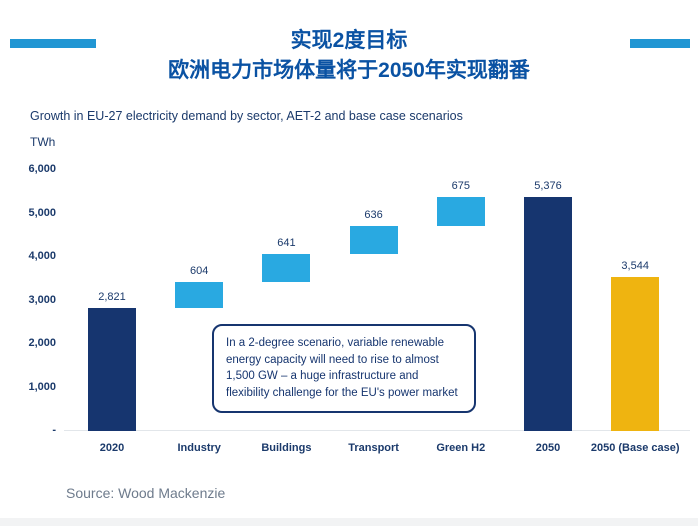 Image resolution: width=698 pixels, height=526 pixels. What do you see at coordinates (548, 186) in the screenshot?
I see `bar-value-label-2050: 5,376` at bounding box center [548, 186].